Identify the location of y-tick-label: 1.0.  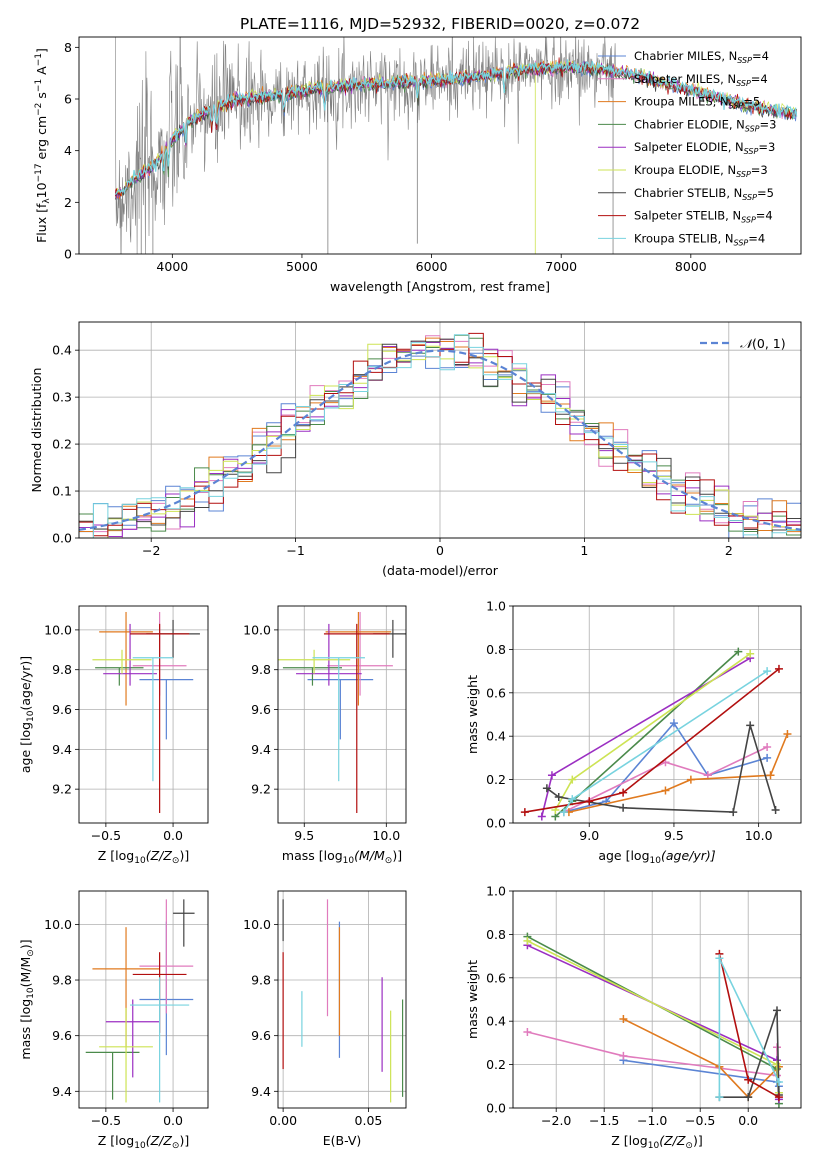
(496, 606).